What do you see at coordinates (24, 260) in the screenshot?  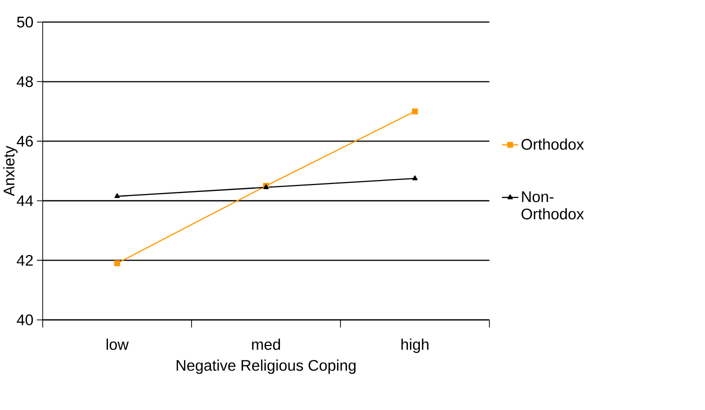 I see `y-tick-label: 42` at bounding box center [24, 260].